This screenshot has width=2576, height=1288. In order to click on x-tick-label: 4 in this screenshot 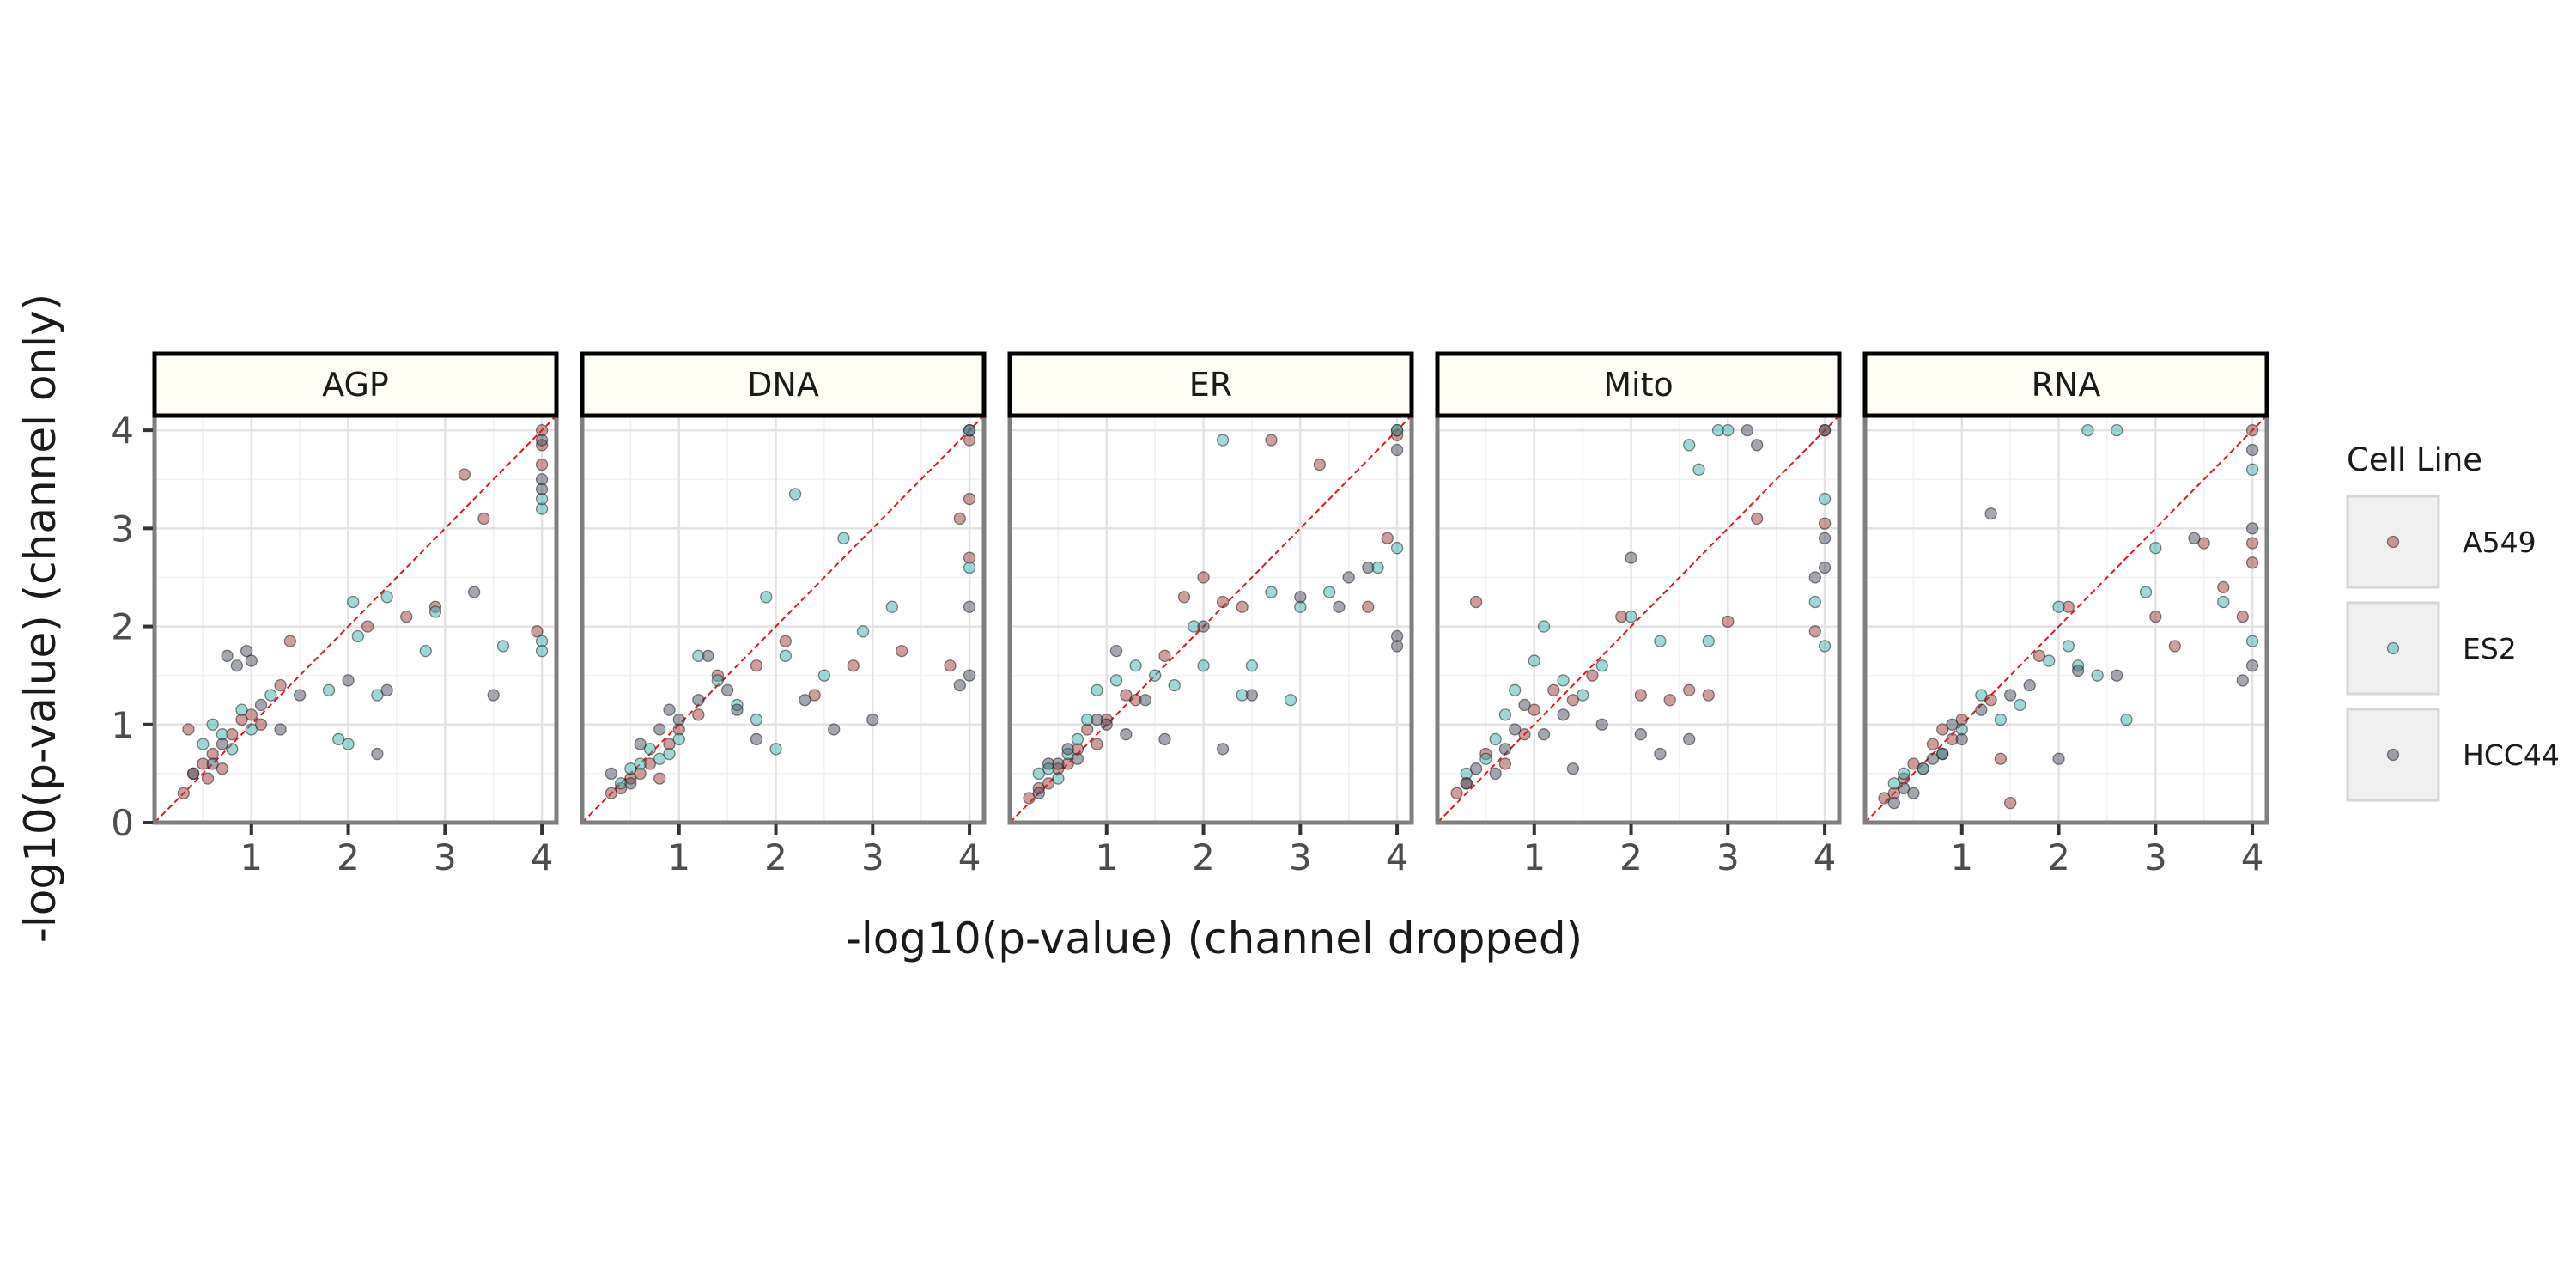, I will do `click(1826, 857)`.